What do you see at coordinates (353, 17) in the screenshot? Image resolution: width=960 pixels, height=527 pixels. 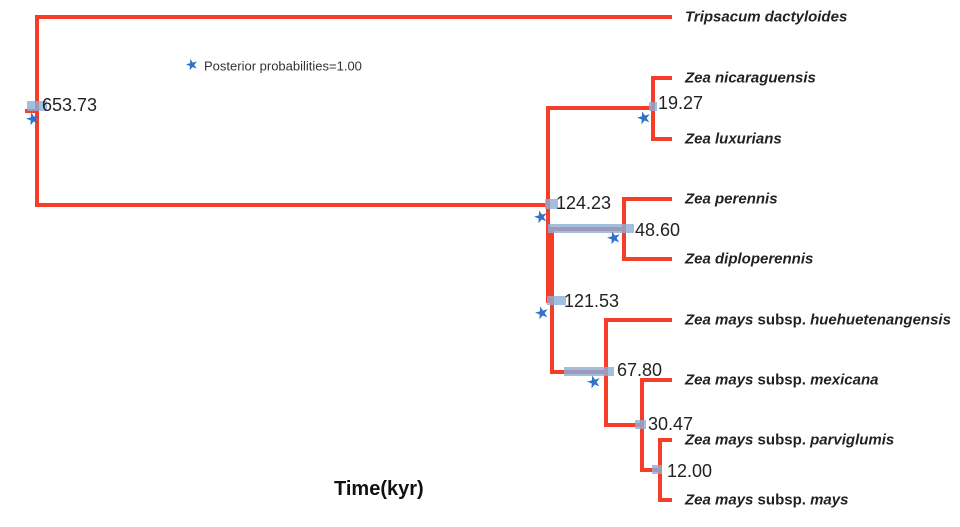 I see `branch-tip-tripsacum` at bounding box center [353, 17].